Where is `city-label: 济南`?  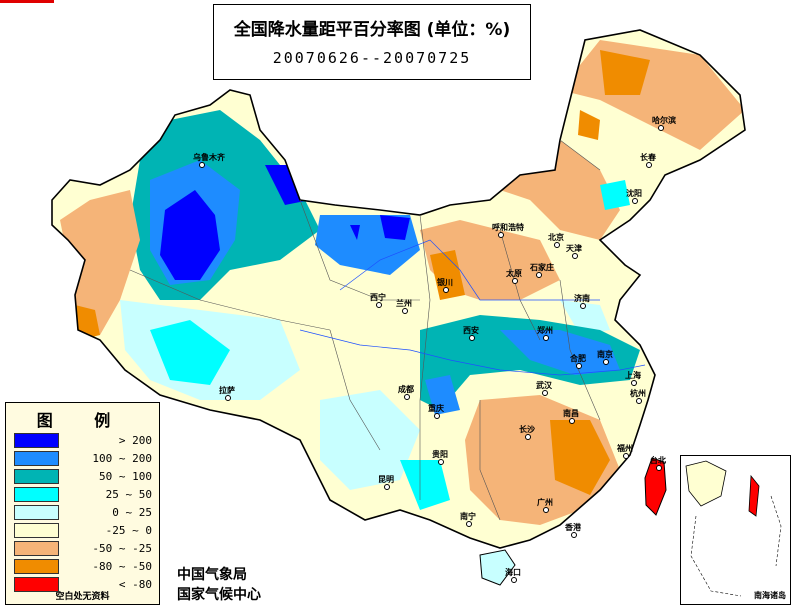 city-label: 济南 is located at coordinates (582, 298).